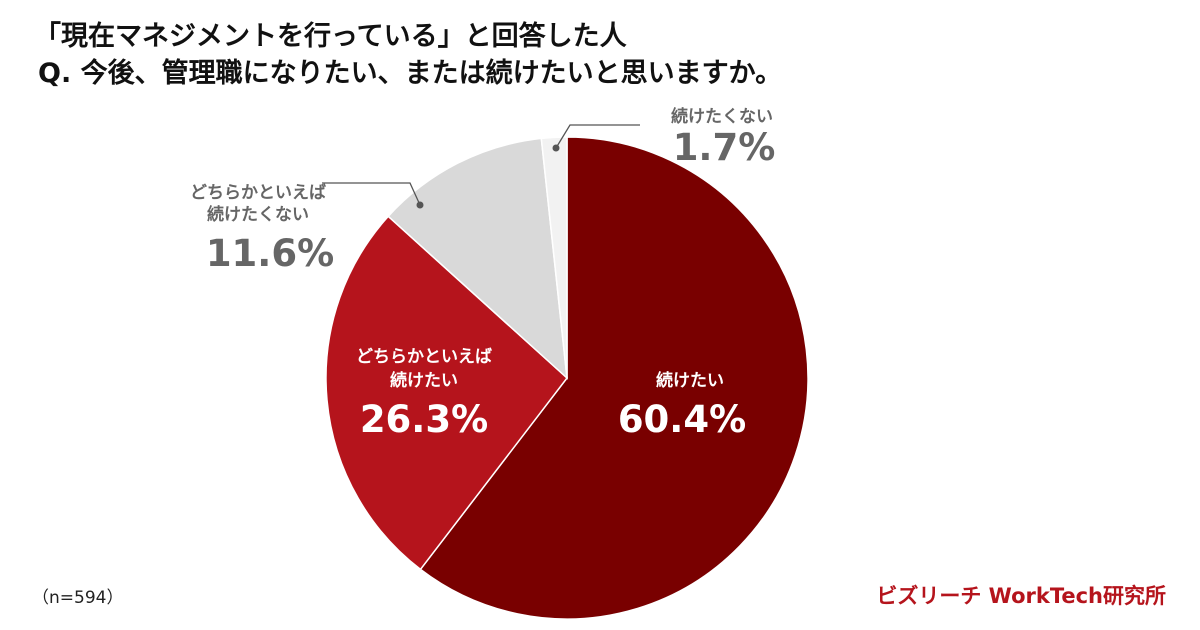 The width and height of the screenshot is (1200, 630). Describe the element at coordinates (1021, 596) in the screenshot. I see `brand-logo-text: ビズリーチ WorkTech研究所` at that location.